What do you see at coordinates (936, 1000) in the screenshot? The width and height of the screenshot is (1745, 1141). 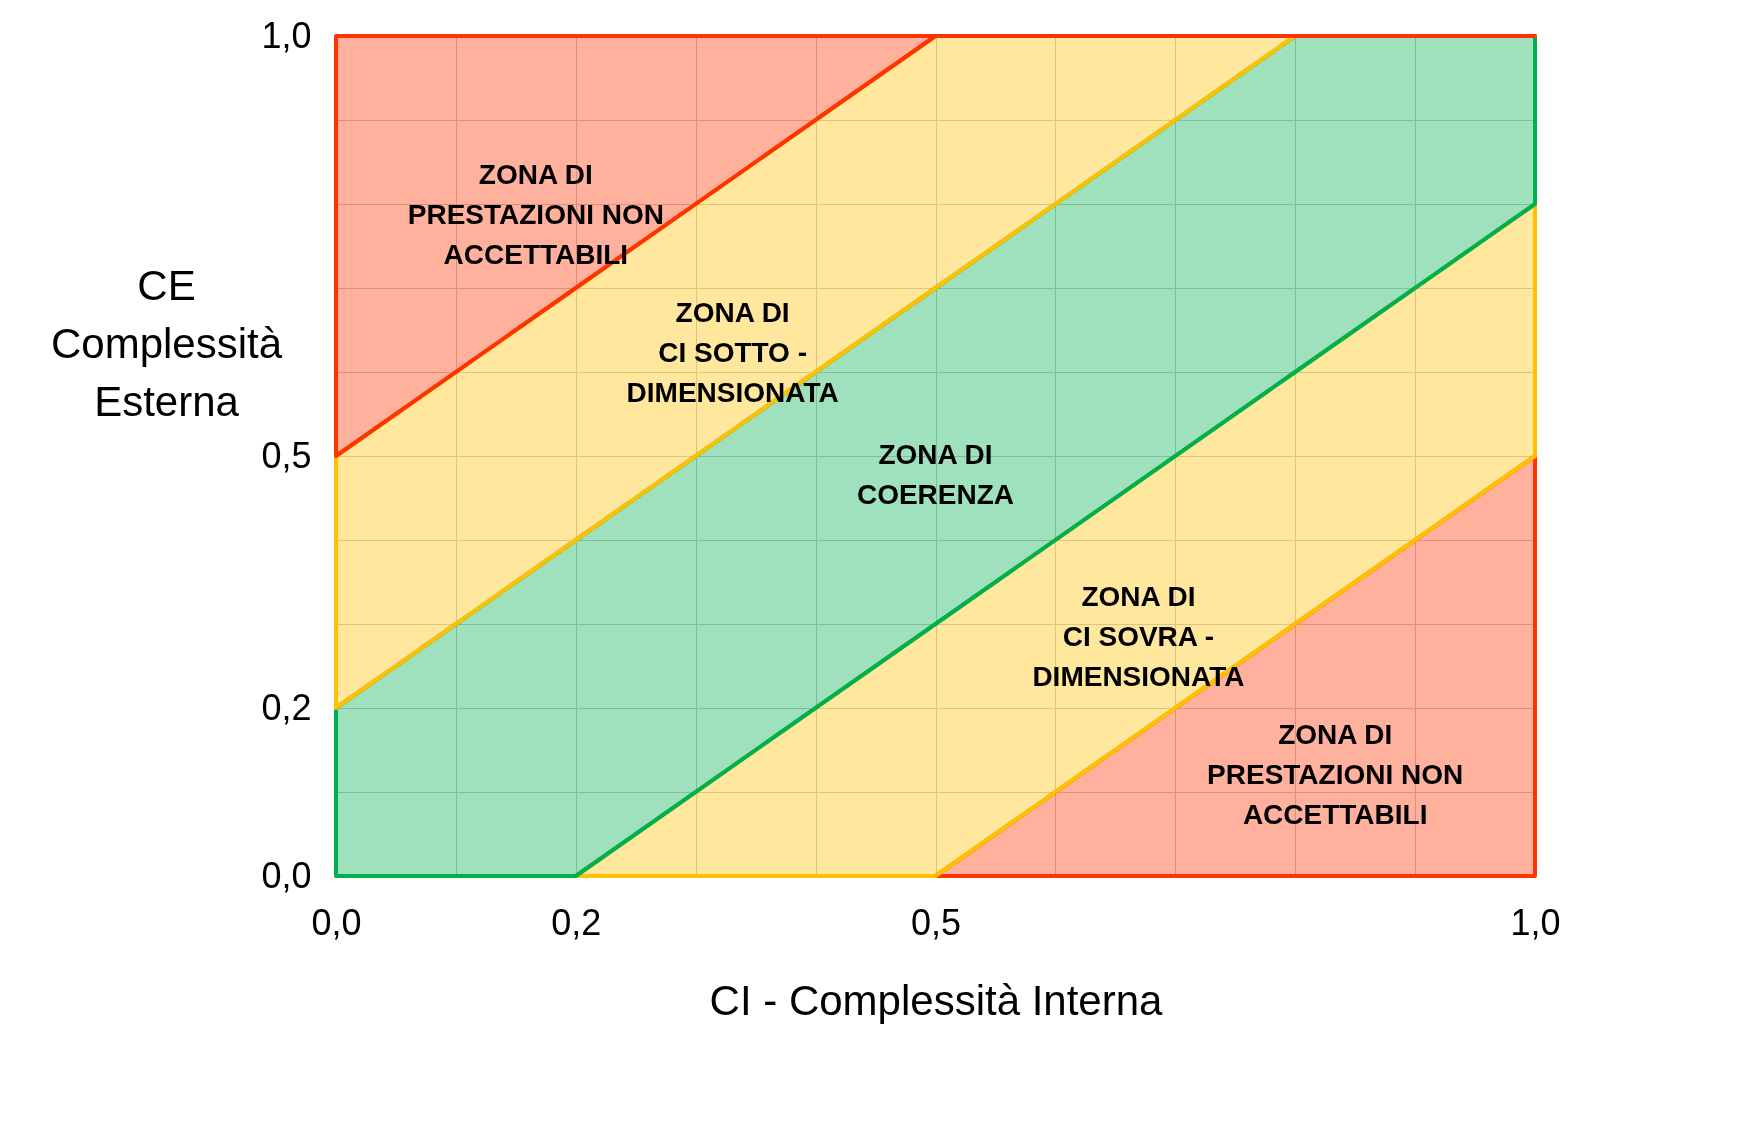 I see `x-axis-title: CI - Complessità Interna` at bounding box center [936, 1000].